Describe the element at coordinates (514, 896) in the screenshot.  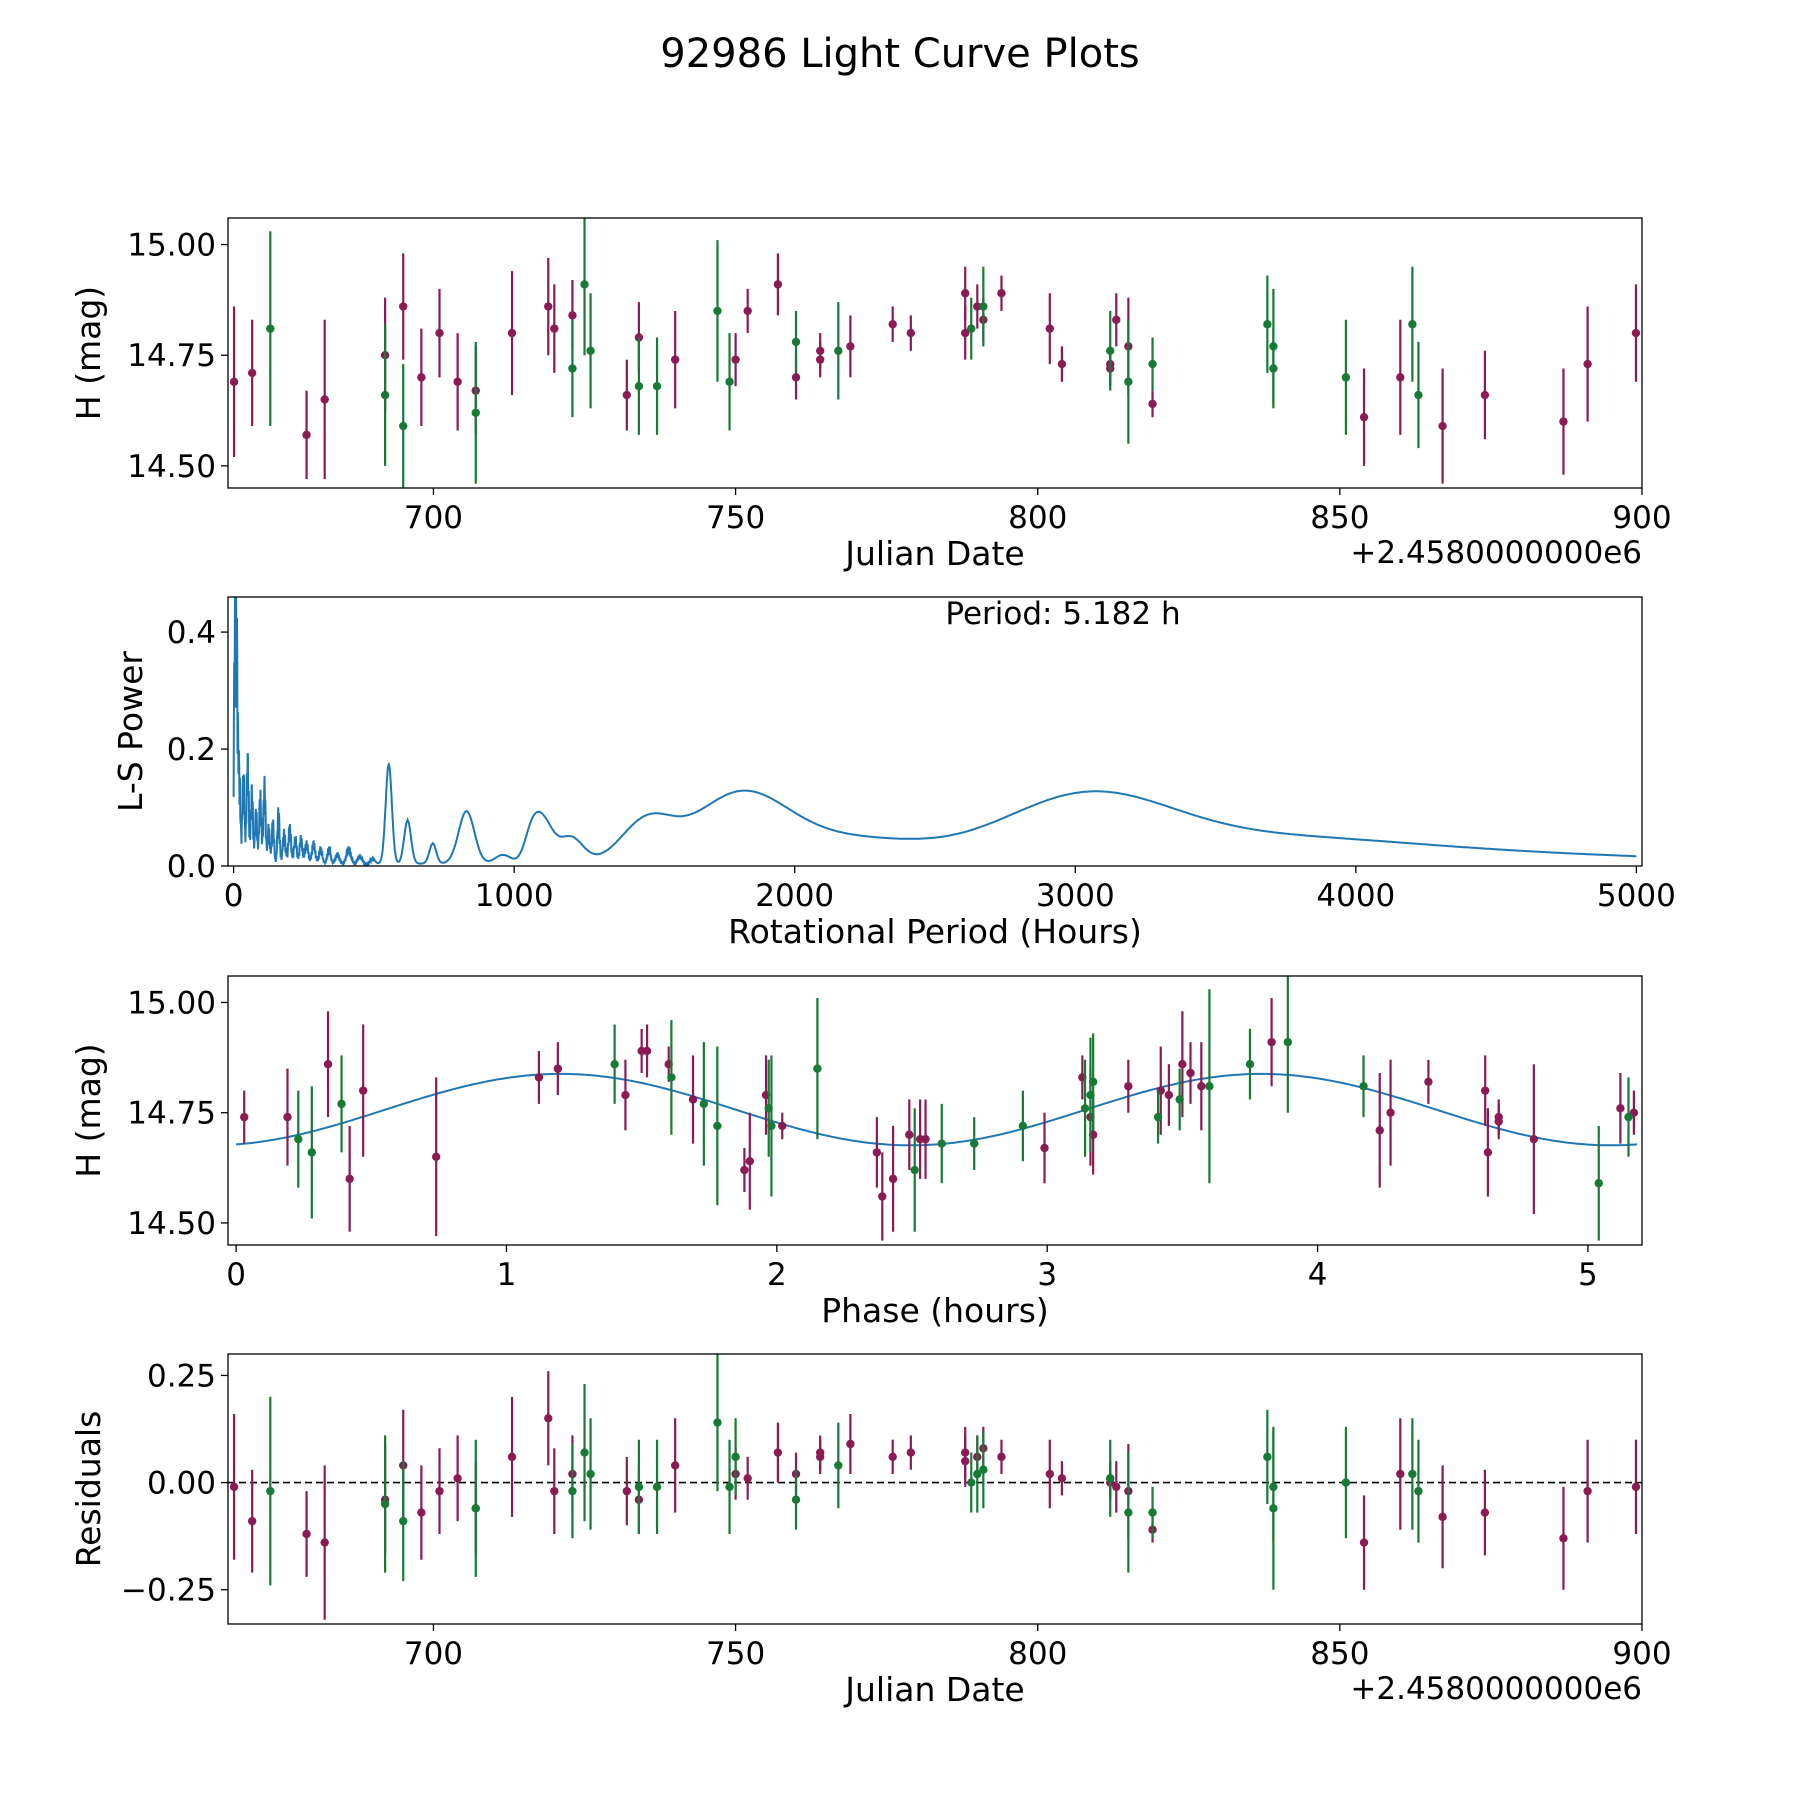
I see `x-tick-label: 1000` at that location.